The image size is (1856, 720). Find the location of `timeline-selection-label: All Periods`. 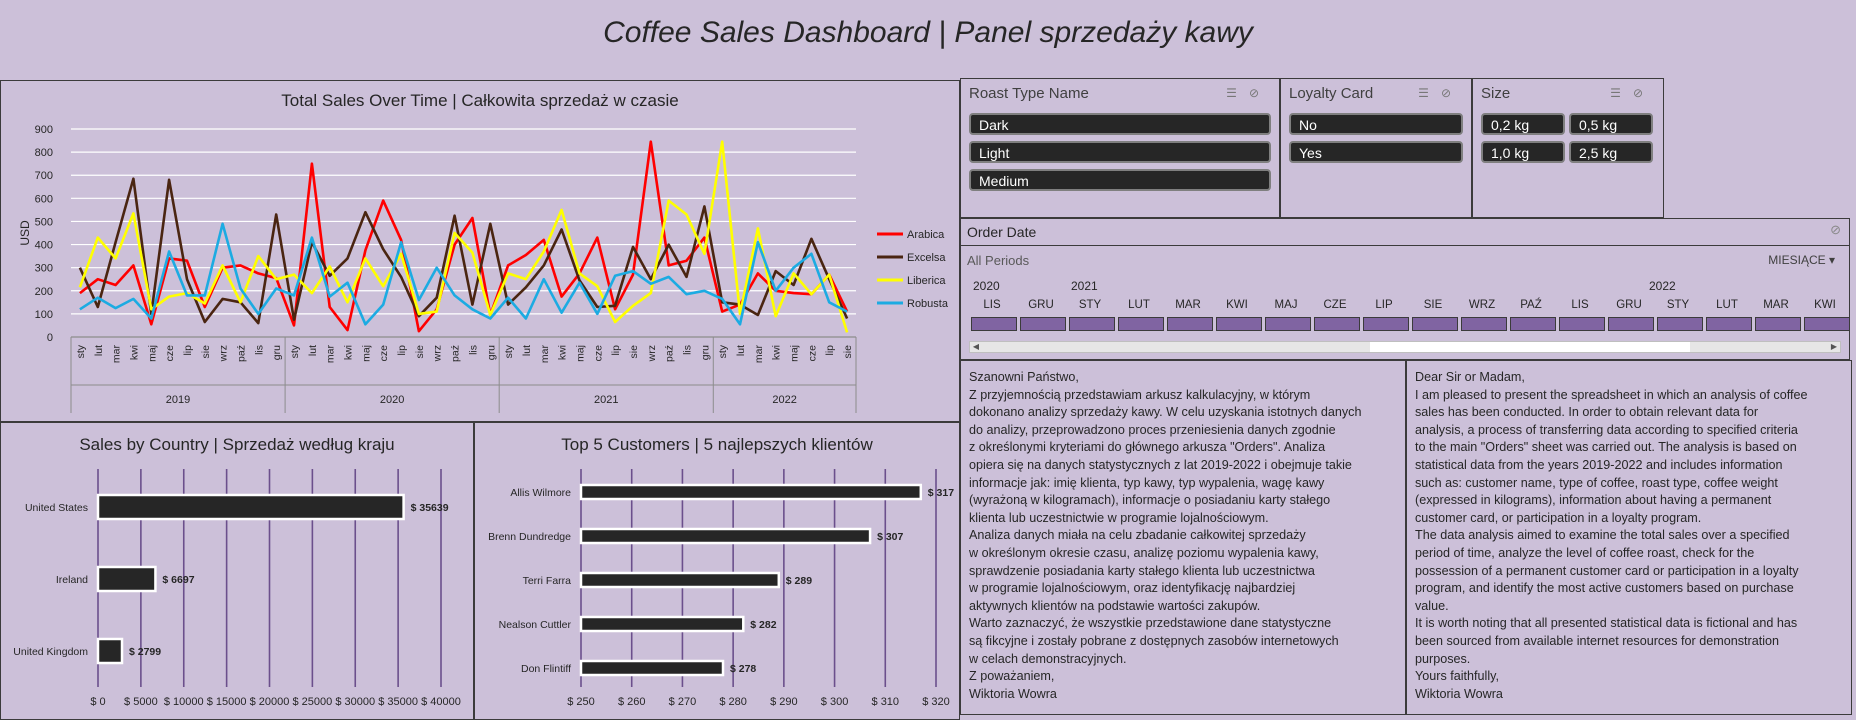

timeline-selection-label: All Periods is located at coordinates (998, 260).